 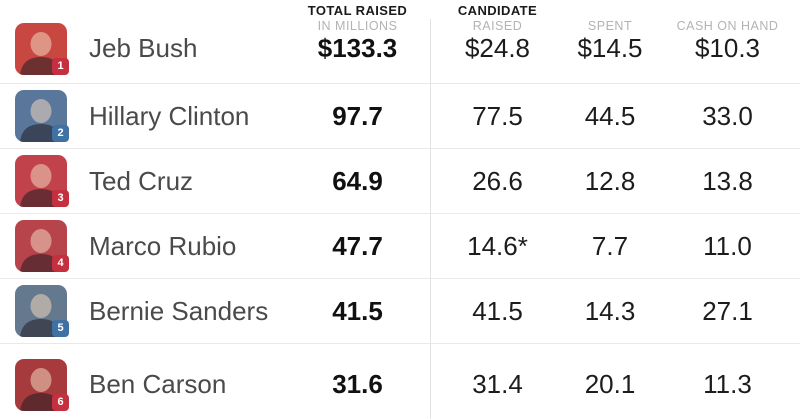 What do you see at coordinates (60, 198) in the screenshot?
I see `rank-badge: 3` at bounding box center [60, 198].